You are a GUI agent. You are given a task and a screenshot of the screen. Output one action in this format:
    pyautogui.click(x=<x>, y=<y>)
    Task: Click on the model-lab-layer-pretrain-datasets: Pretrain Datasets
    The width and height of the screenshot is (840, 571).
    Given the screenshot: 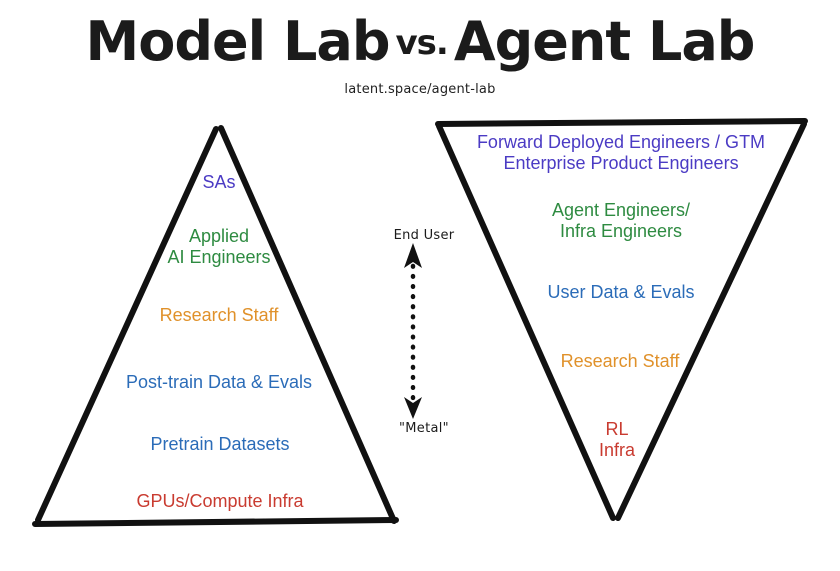 What is the action you would take?
    pyautogui.click(x=220, y=444)
    